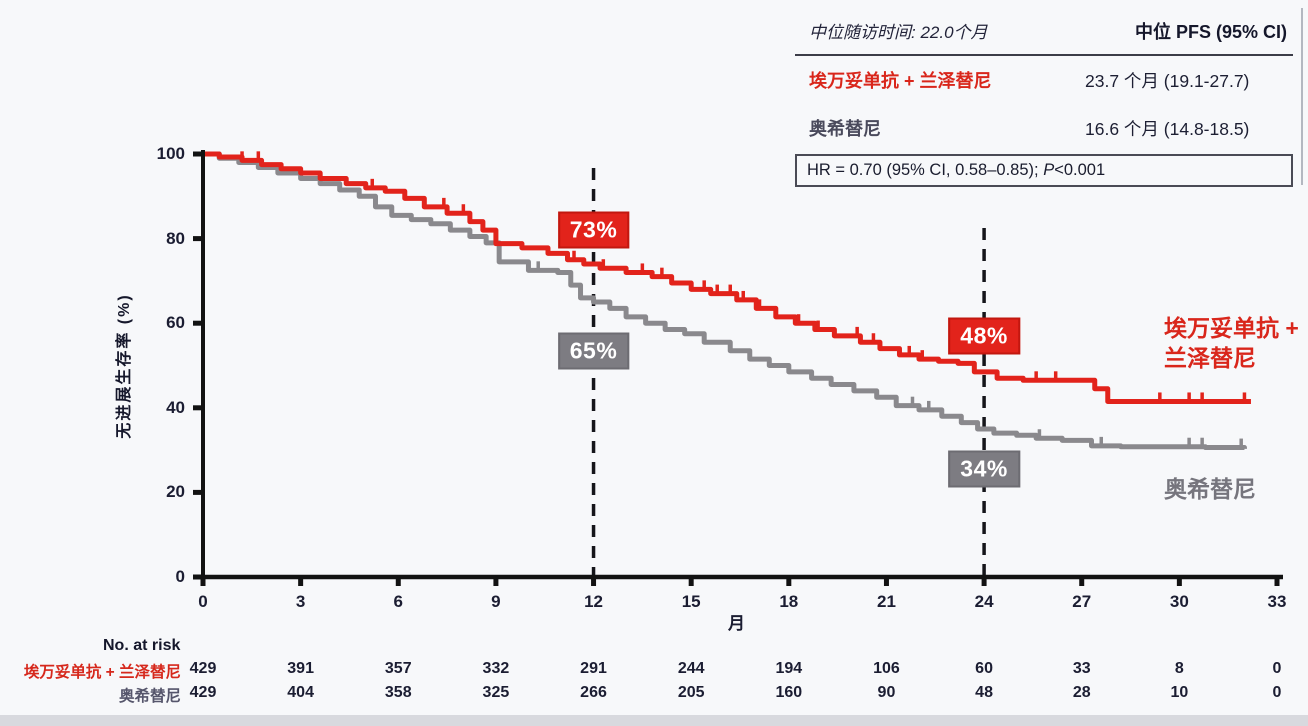 The width and height of the screenshot is (1308, 726). I want to click on pfs-row-osimertinib: 奥希替尼 16.6 个月 (14.8-18.5), so click(1044, 128).